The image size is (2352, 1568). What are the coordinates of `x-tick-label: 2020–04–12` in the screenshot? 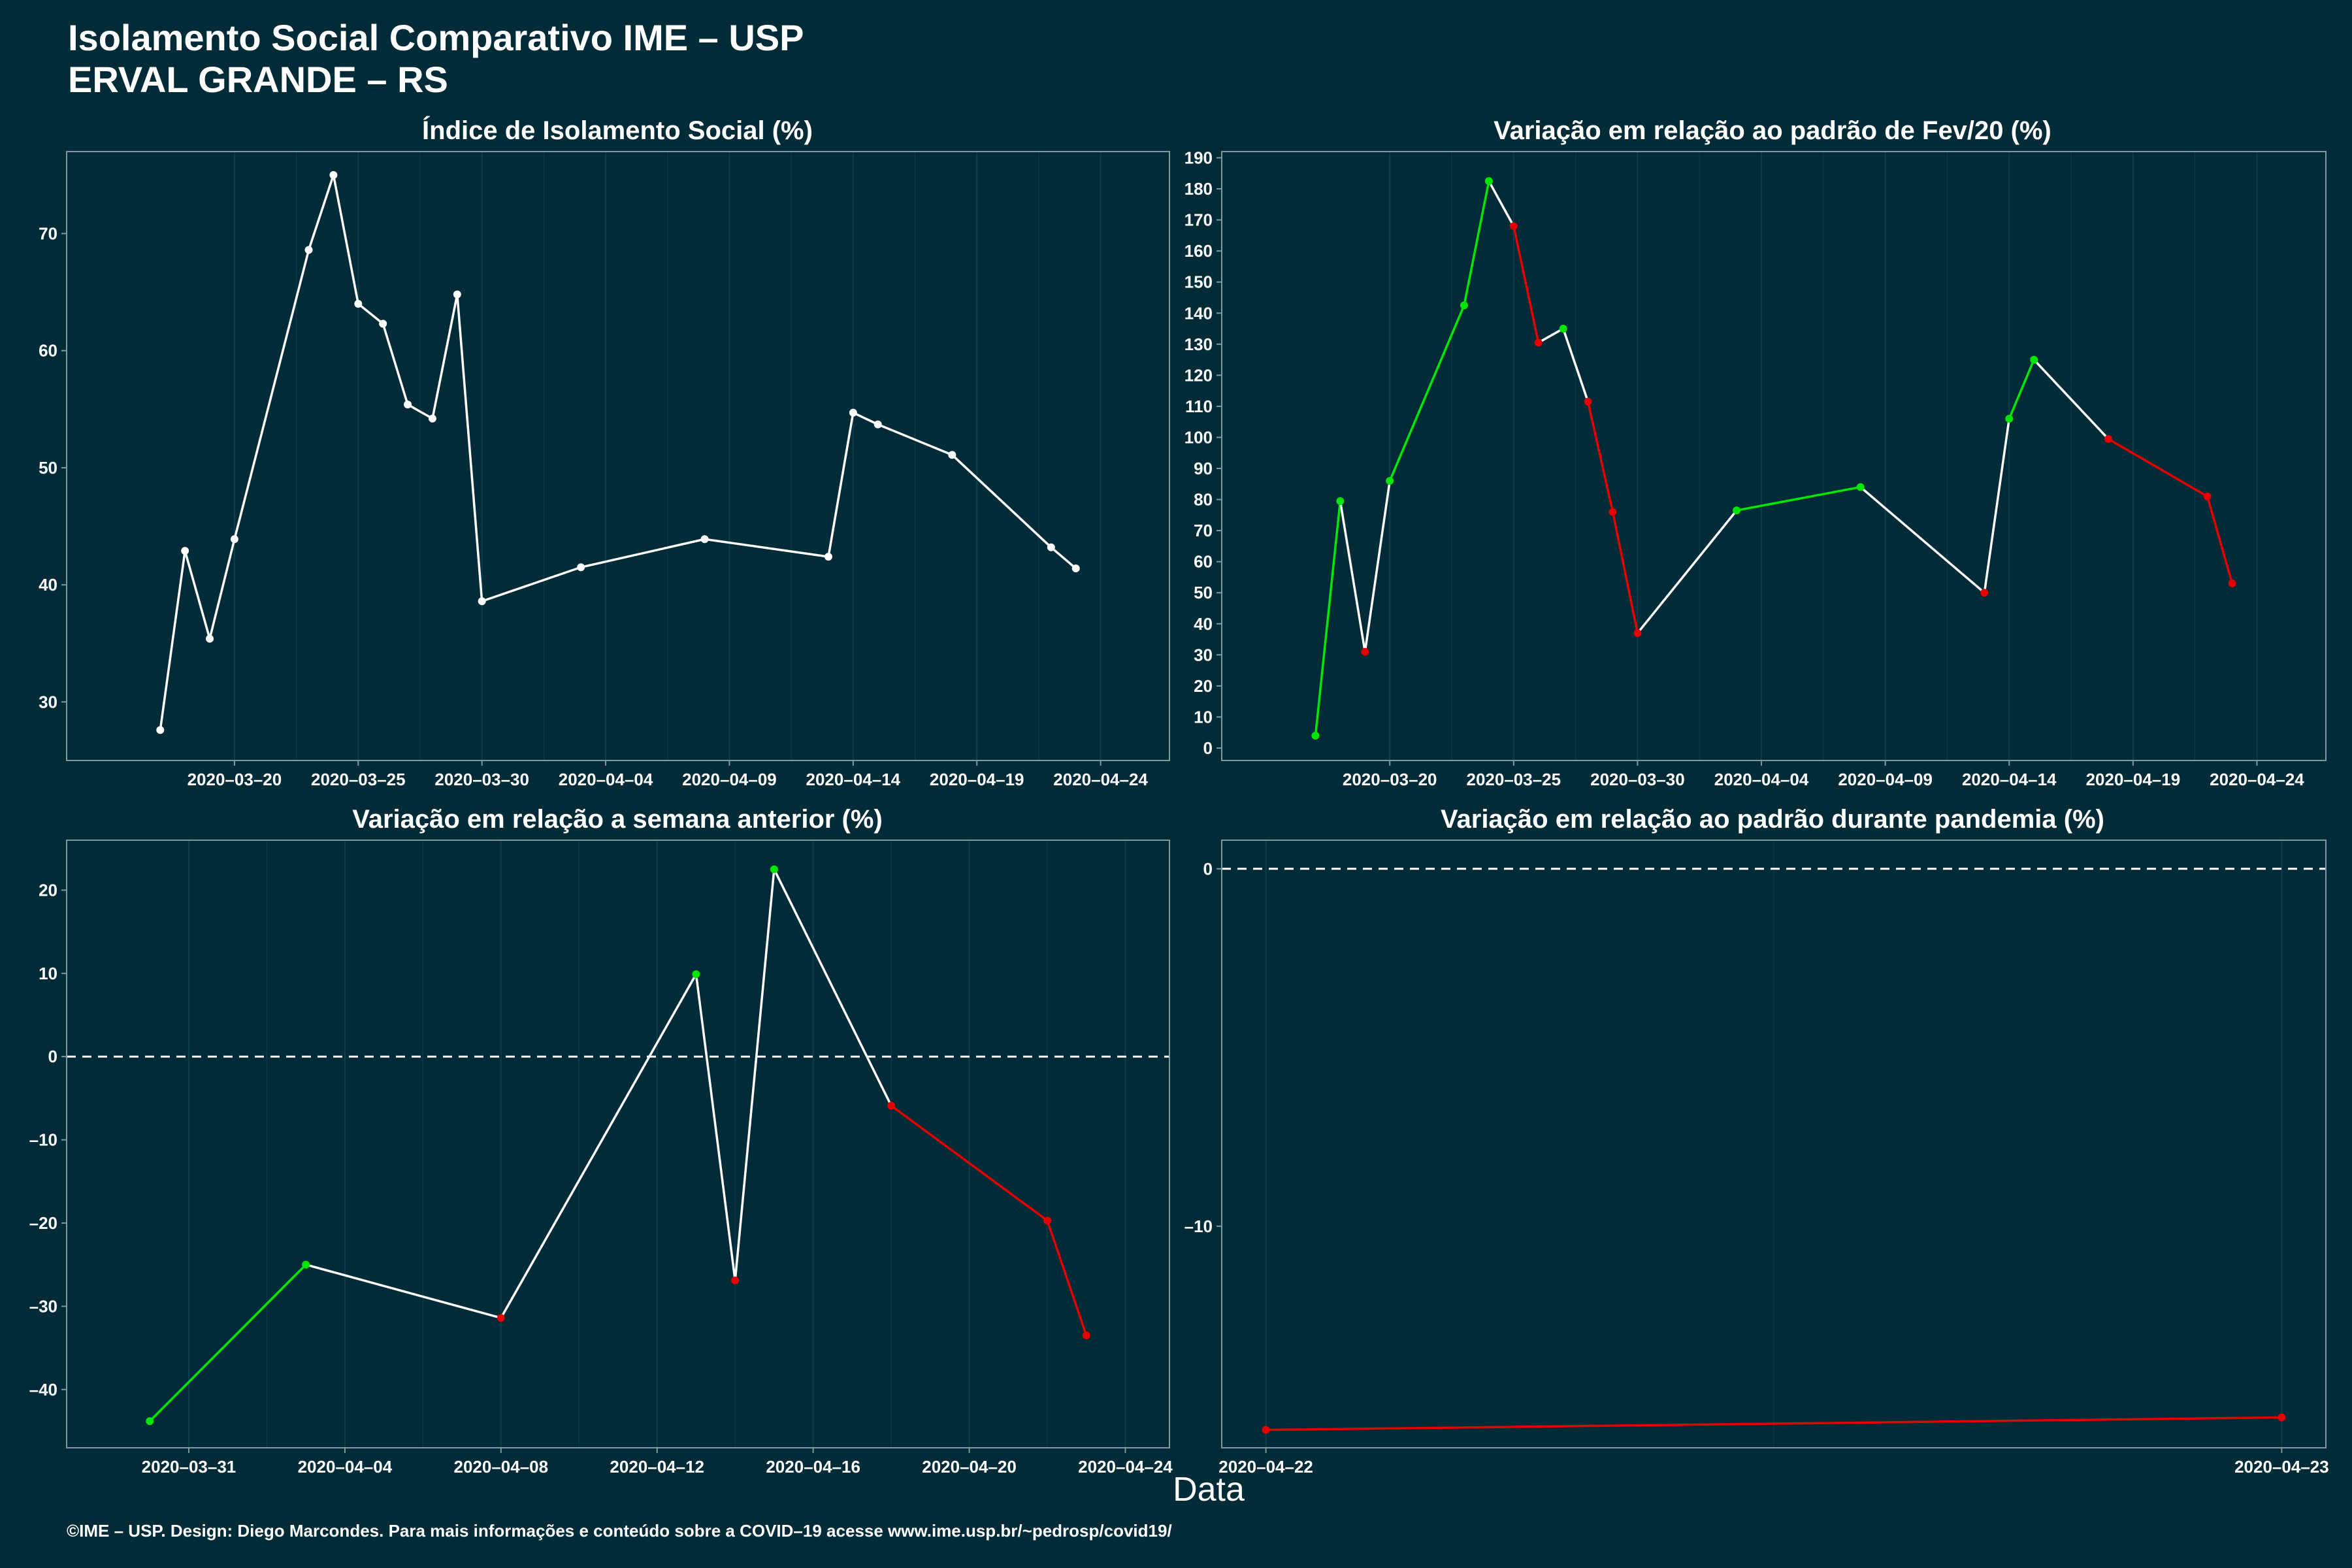 It's located at (657, 1467).